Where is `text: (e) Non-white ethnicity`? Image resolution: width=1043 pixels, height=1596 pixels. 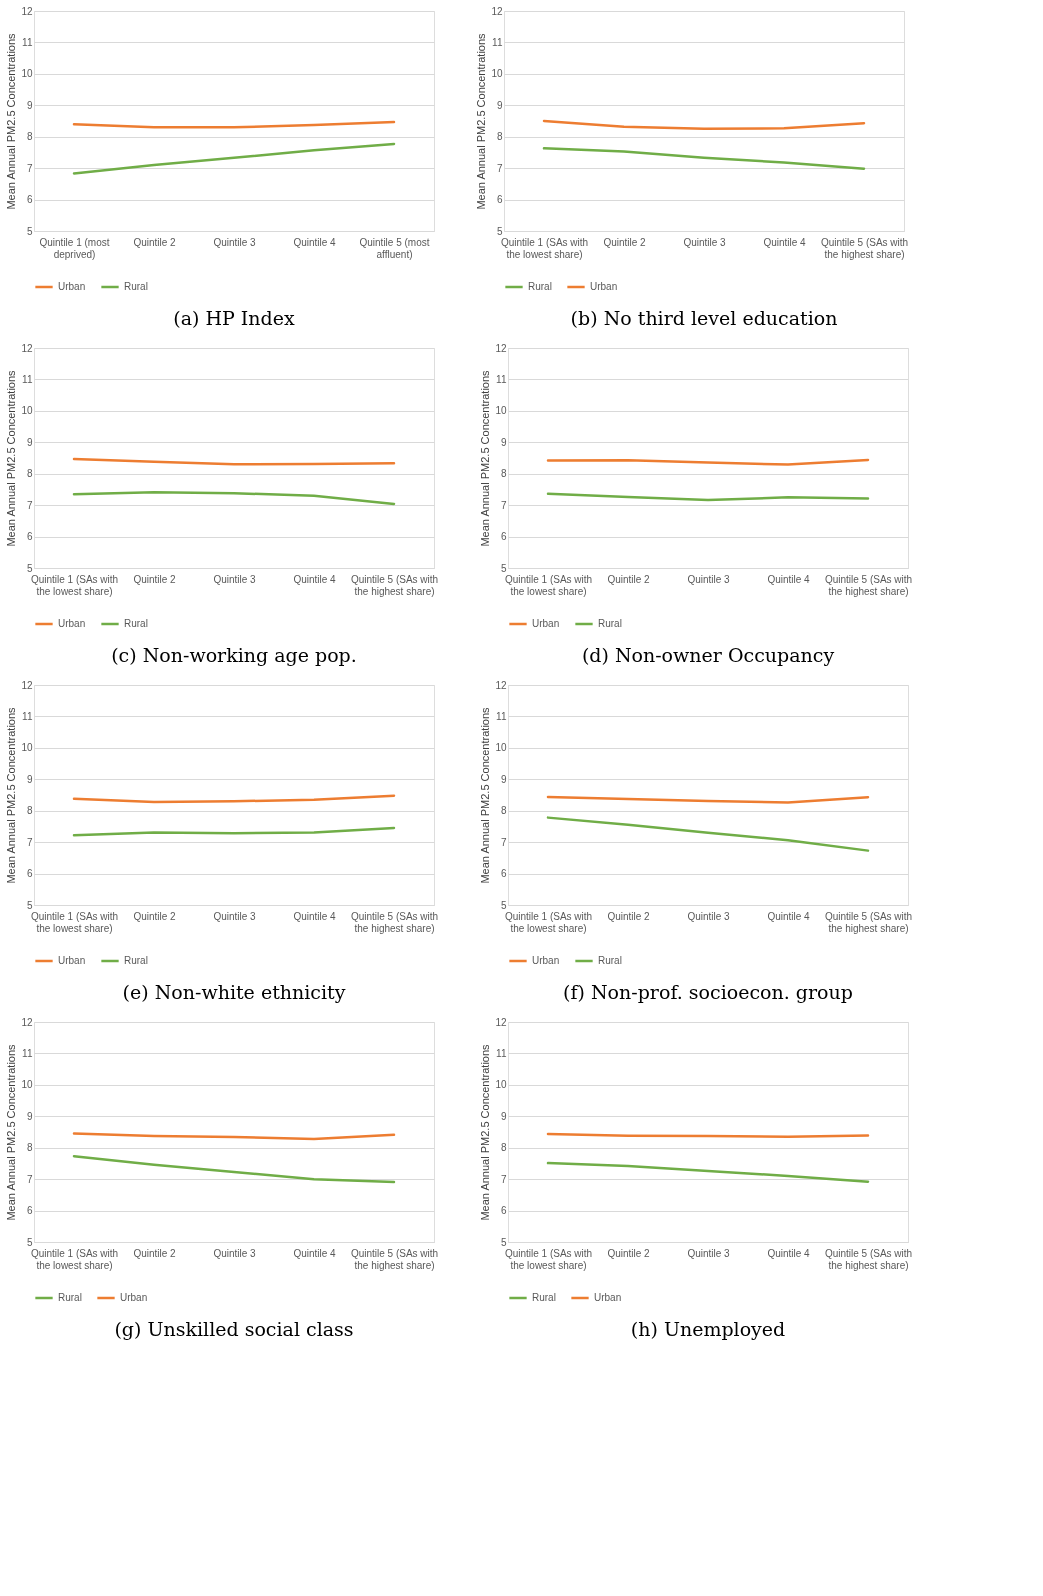
text: (e) Non-white ethnicity is located at coordinates (234, 992).